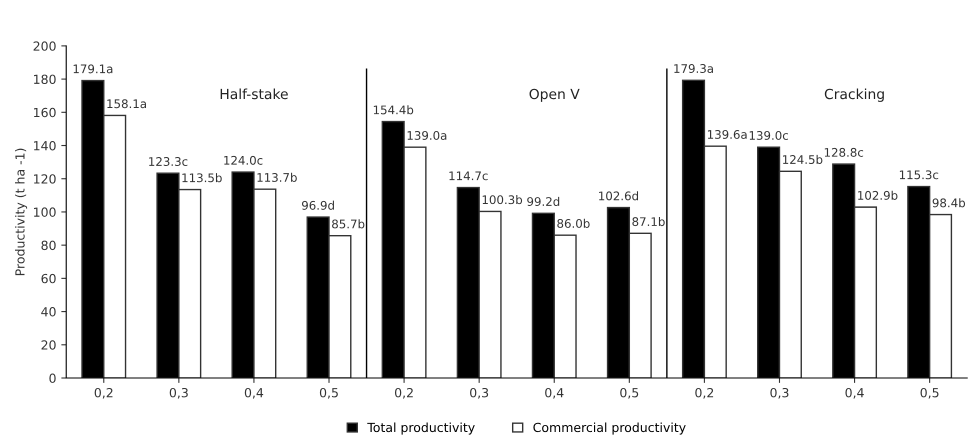  I want to click on data-label: 96.9d, so click(318, 205).